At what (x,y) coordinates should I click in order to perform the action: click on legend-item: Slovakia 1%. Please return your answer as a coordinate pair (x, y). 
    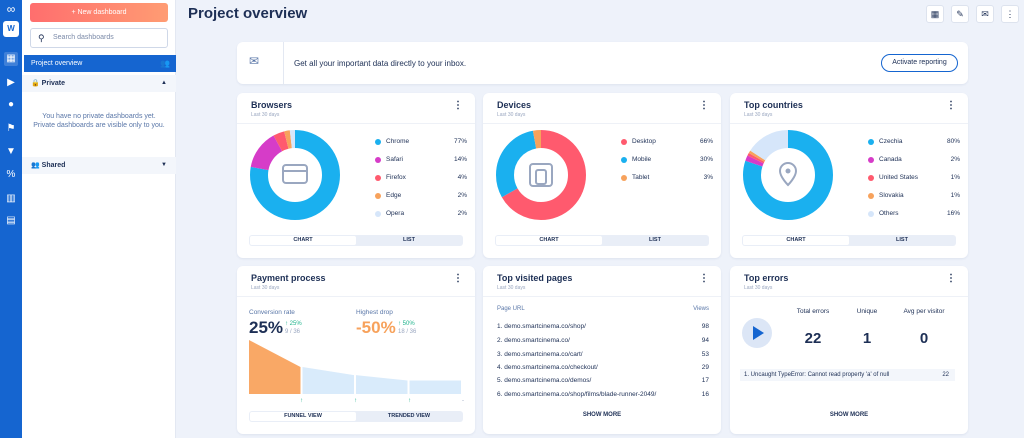
    Looking at the image, I should click on (914, 200).